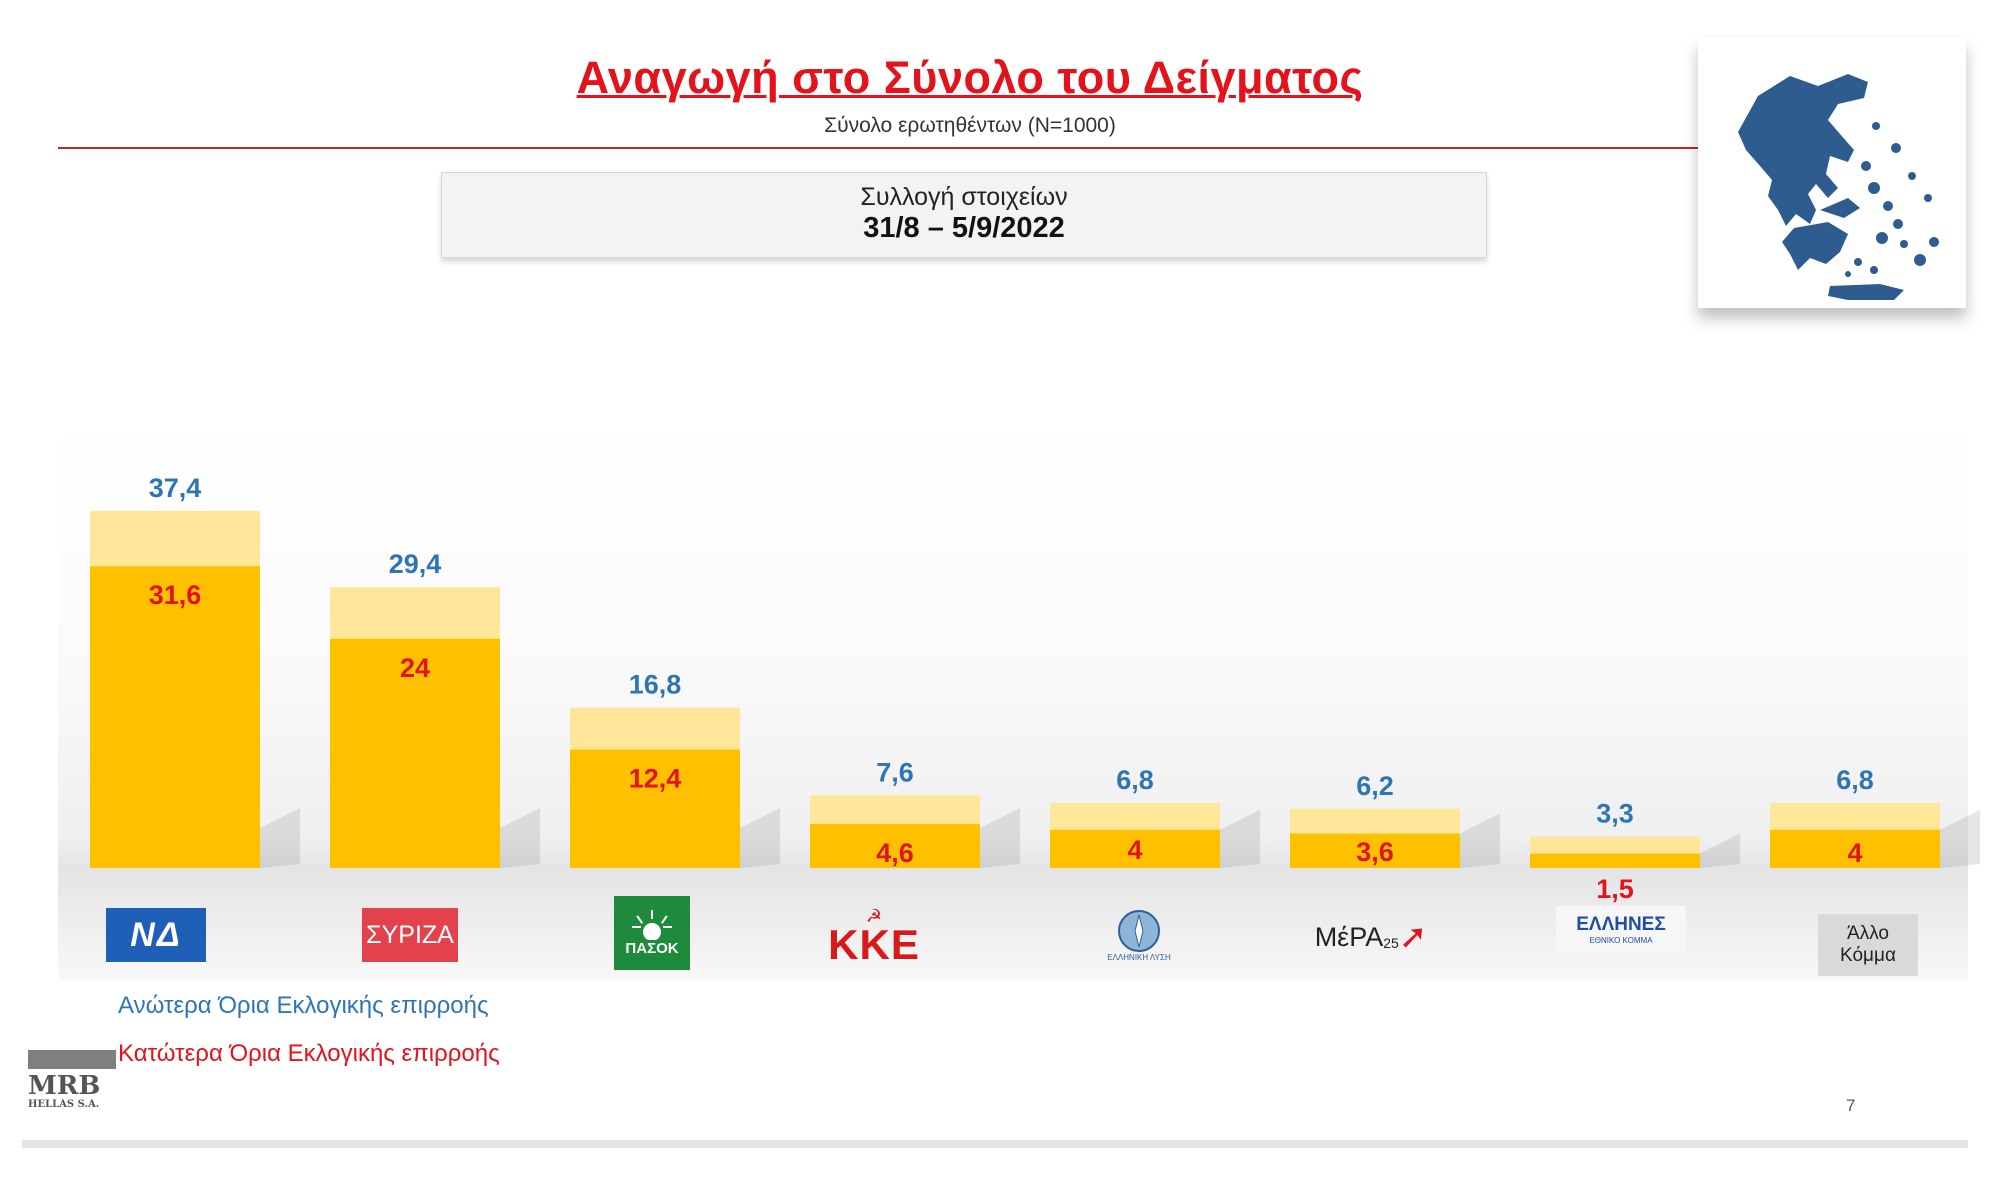 Image resolution: width=2000 pixels, height=1200 pixels. Describe the element at coordinates (1615, 889) in the screenshot. I see `lower-value-label: 1,5` at that location.